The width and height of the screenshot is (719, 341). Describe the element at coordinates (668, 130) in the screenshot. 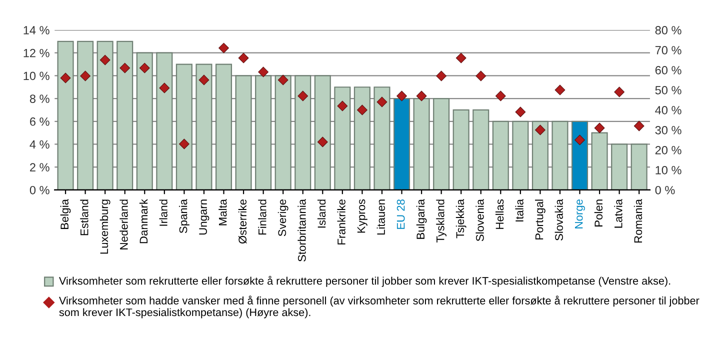

I see `y2-tick-label: 30 %` at that location.